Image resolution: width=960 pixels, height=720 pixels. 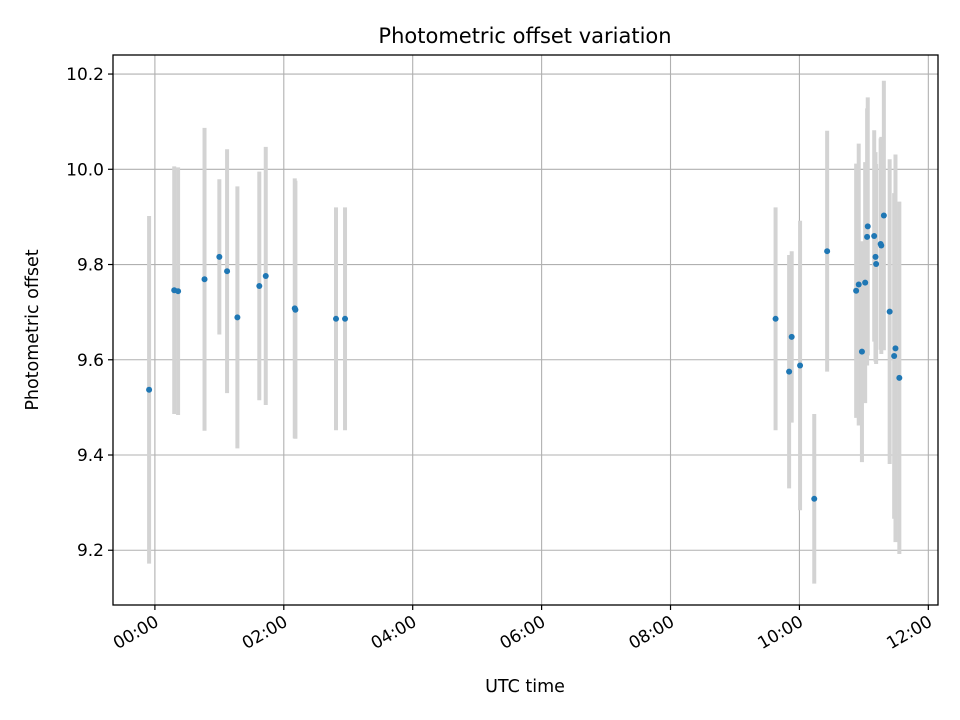 I want to click on y-tick-label: 9.6, so click(x=90, y=361).